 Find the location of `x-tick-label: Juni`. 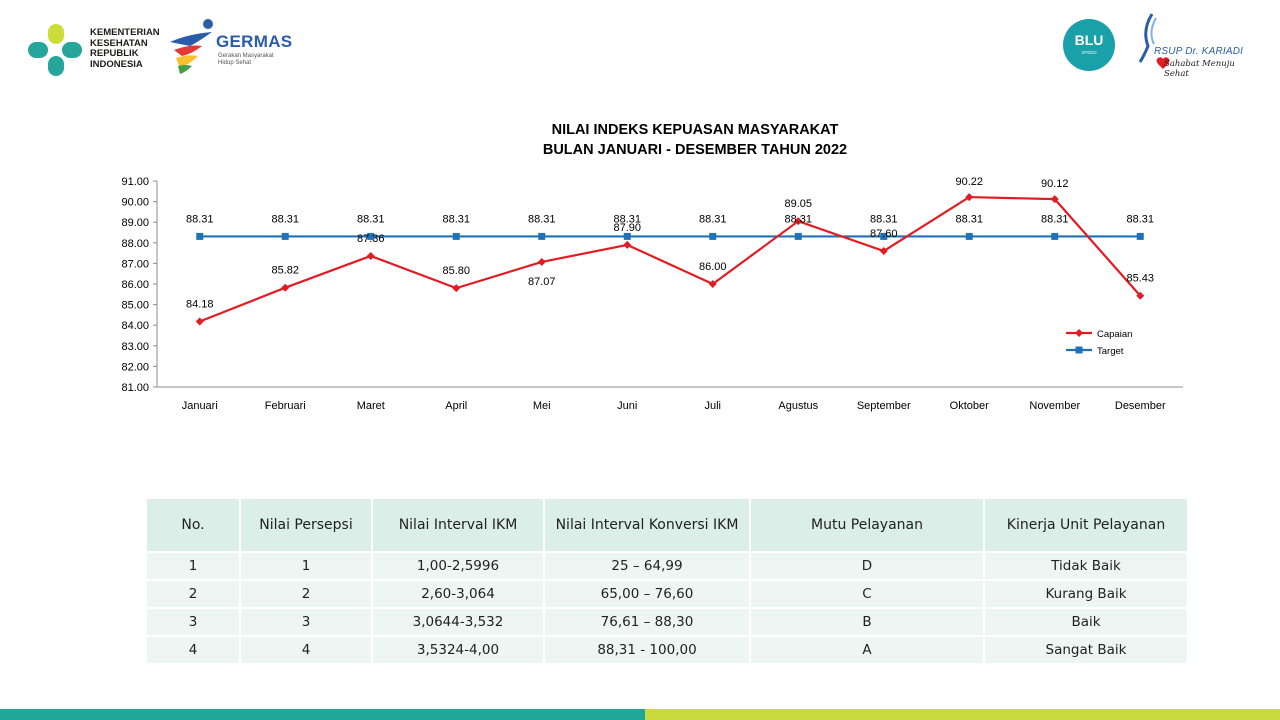

x-tick-label: Juni is located at coordinates (627, 406).